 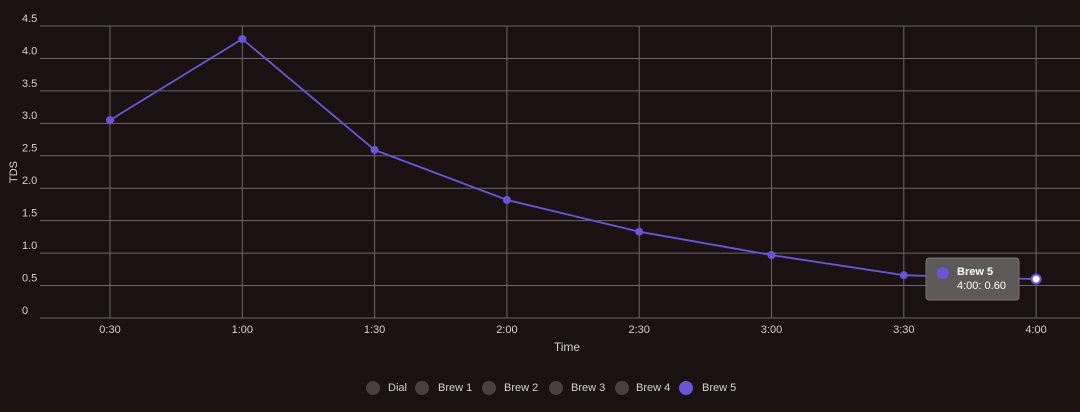 What do you see at coordinates (29, 181) in the screenshot?
I see `y-tick-label: 2.0` at bounding box center [29, 181].